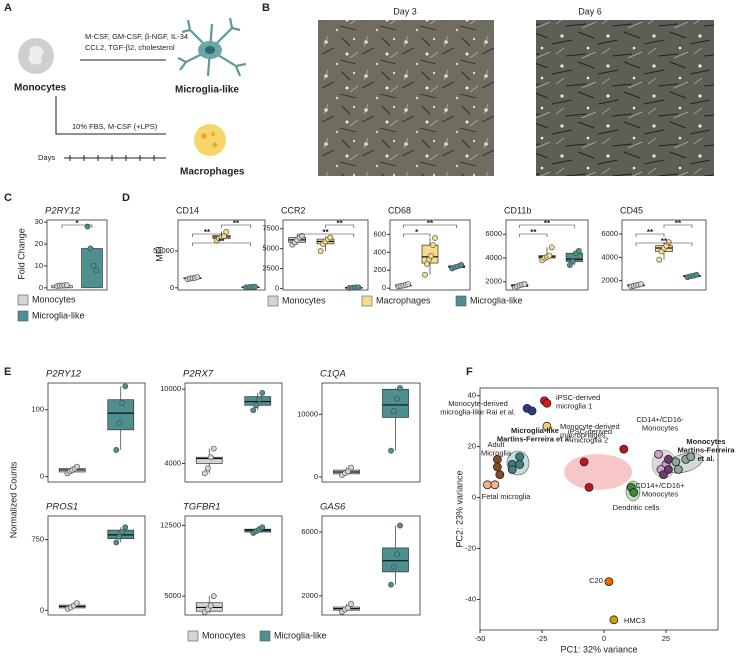 The width and height of the screenshot is (747, 657). I want to click on chart-title: CD68, so click(399, 210).